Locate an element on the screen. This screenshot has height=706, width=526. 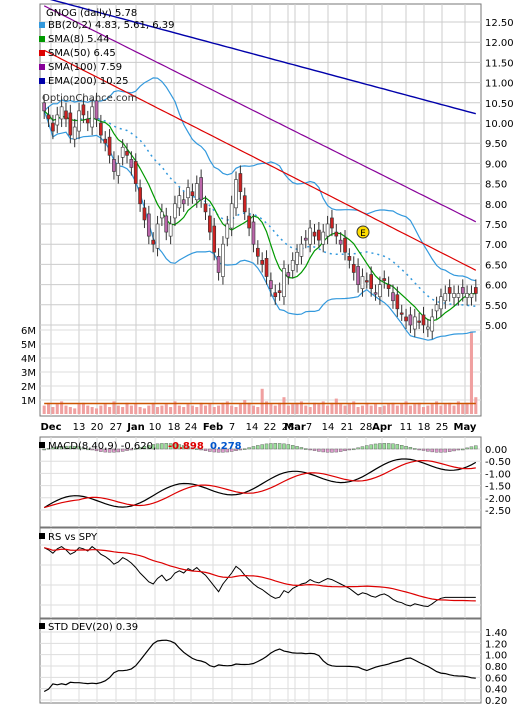
x-tick-10: 14 is located at coordinates (252, 427).